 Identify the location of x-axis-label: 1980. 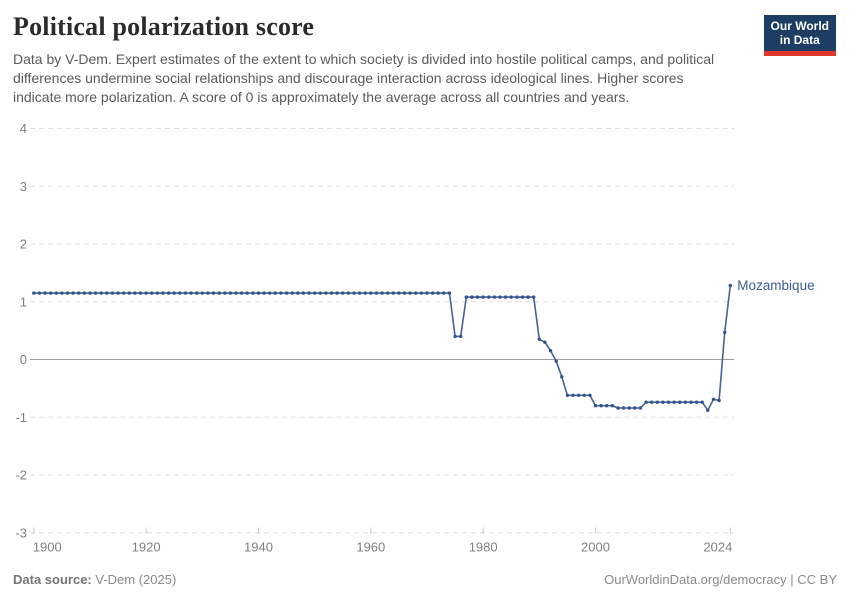
(483, 547).